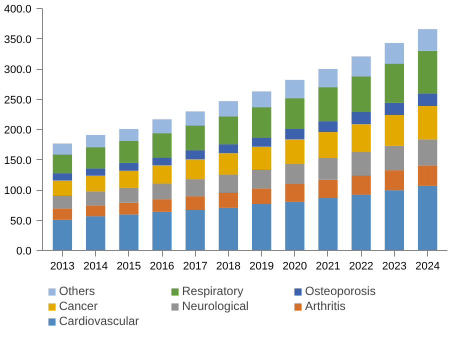 Image resolution: width=472 pixels, height=344 pixels. I want to click on y-tick-label: 400.0, so click(18, 10).